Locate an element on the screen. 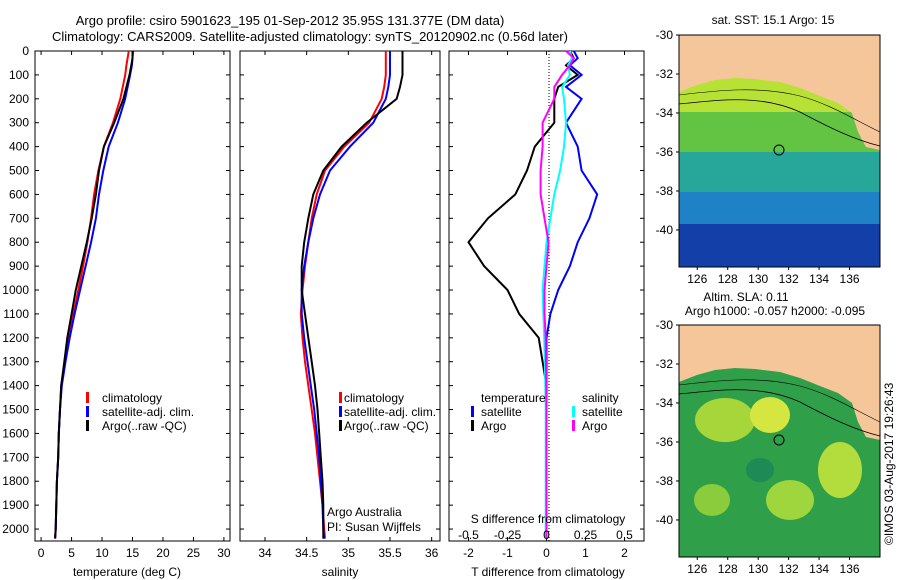  x-tick-label: 35.5 is located at coordinates (390, 553).